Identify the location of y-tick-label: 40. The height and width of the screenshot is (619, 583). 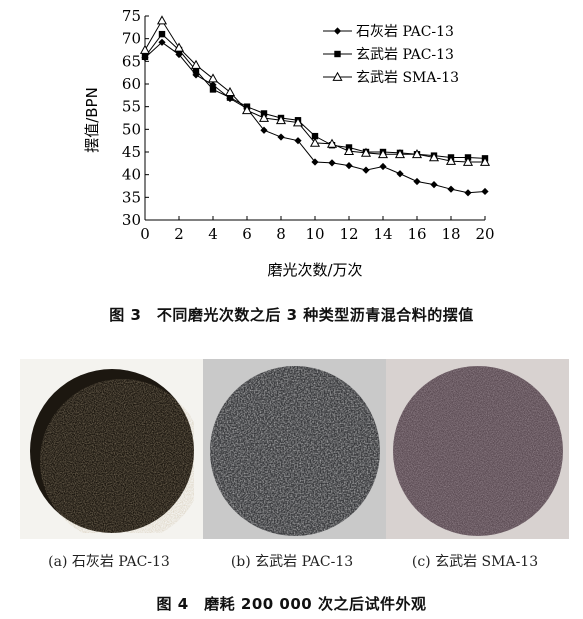
(131, 175).